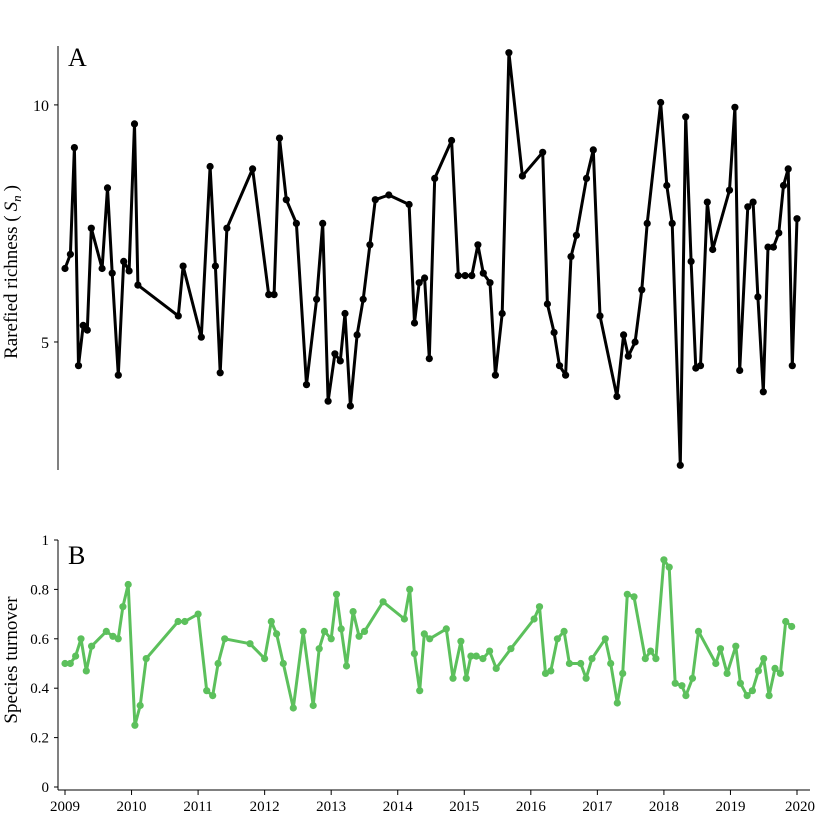 The image size is (816, 816). Describe the element at coordinates (77, 57) in the screenshot. I see `panel-a-label: A` at that location.